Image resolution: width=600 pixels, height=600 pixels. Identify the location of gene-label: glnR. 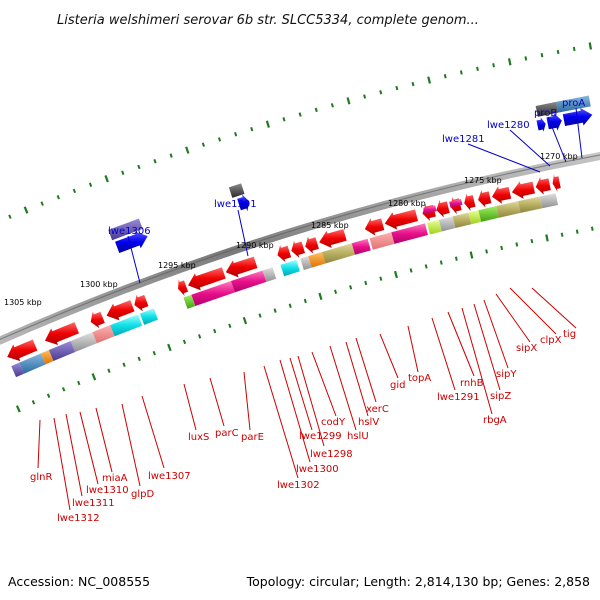
(41, 477).